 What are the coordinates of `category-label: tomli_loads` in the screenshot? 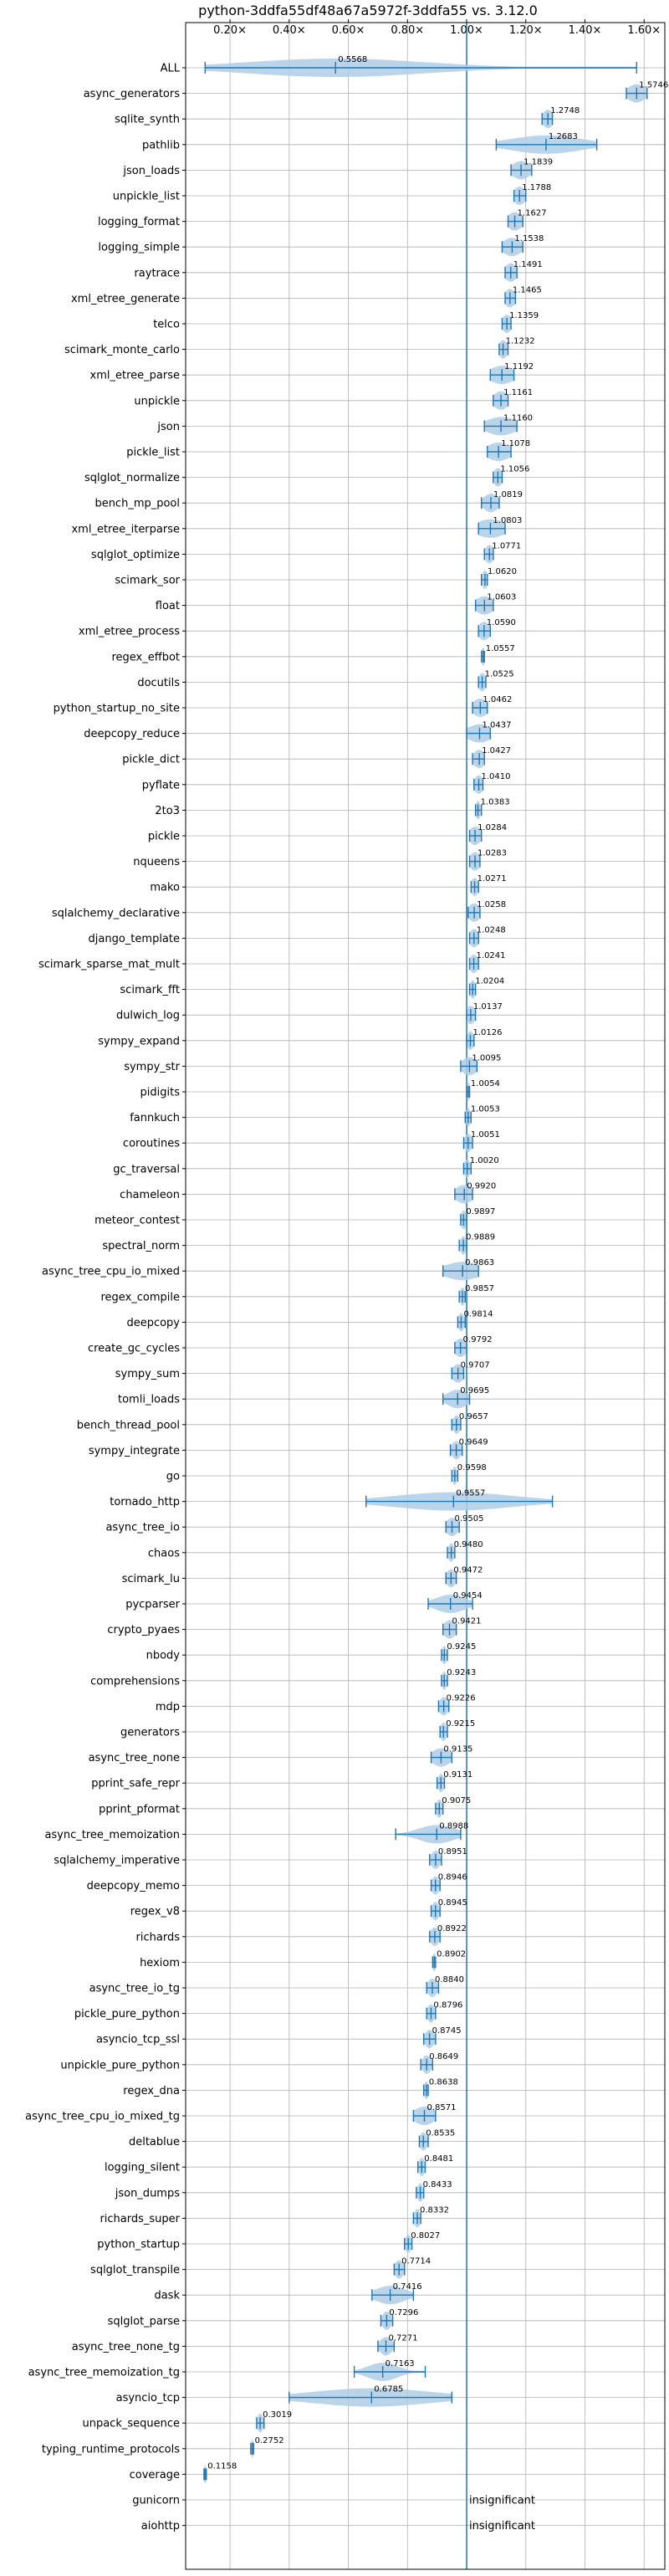 It's located at (149, 1400).